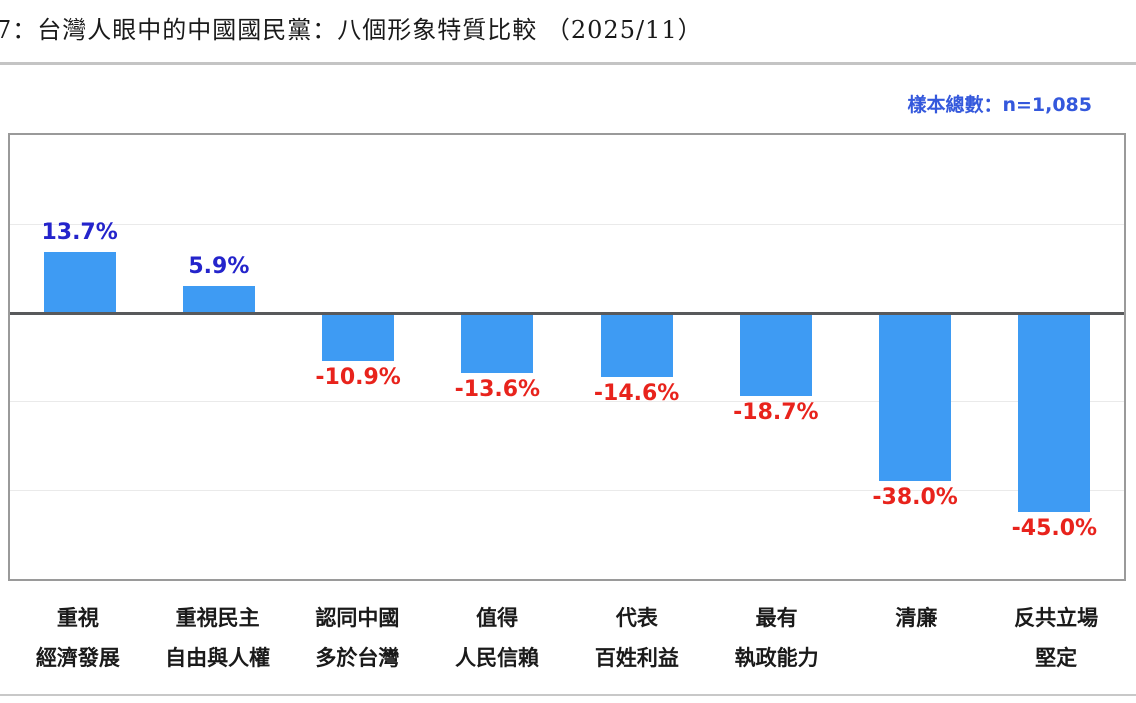 Image resolution: width=1136 pixels, height=703 pixels. I want to click on zero-line, so click(567, 313).